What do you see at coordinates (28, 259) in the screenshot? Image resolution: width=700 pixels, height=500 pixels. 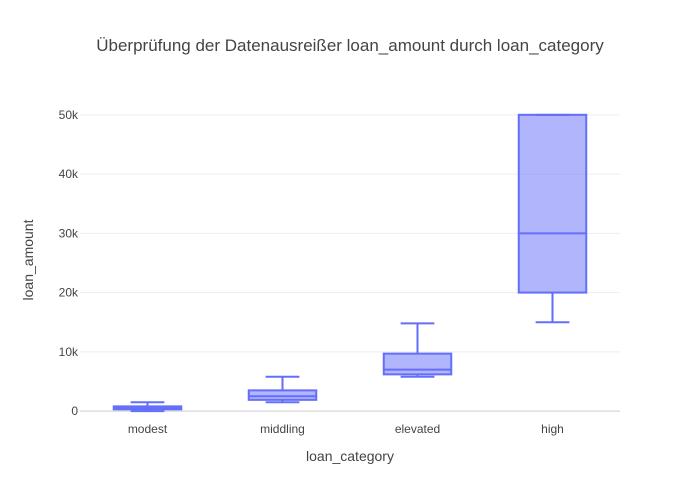 I see `y-axis-title: loan_amount` at bounding box center [28, 259].